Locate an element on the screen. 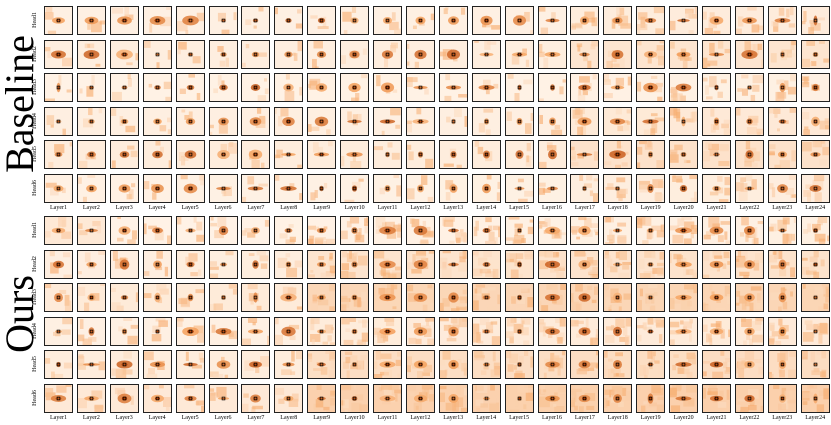  layer-label: Layer3 is located at coordinates (124, 208).